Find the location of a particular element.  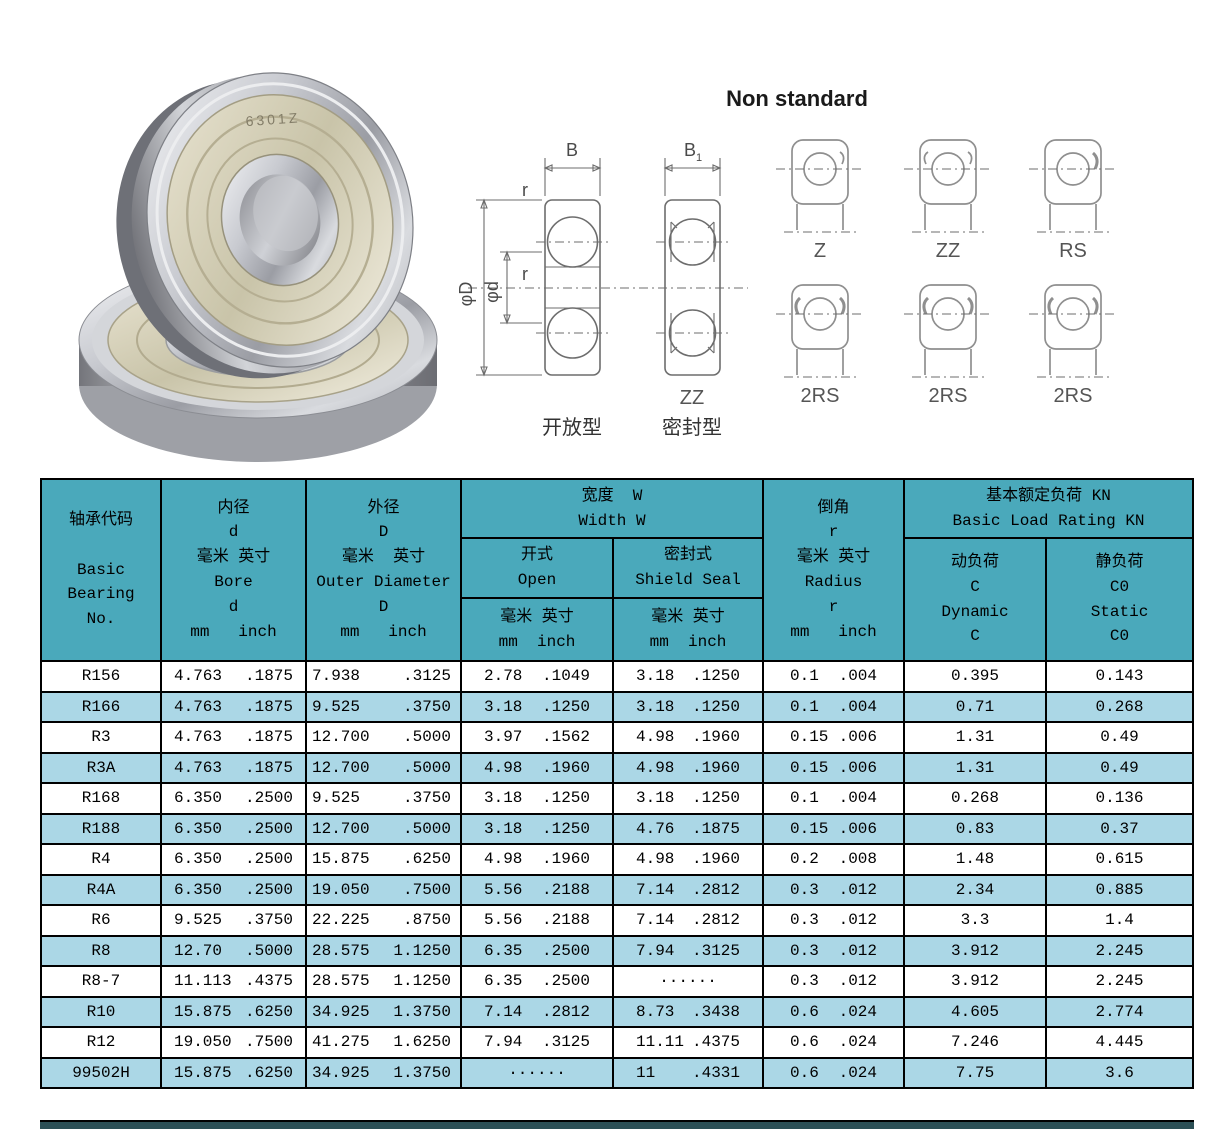

svg-text: RS is located at coordinates (1073, 251).